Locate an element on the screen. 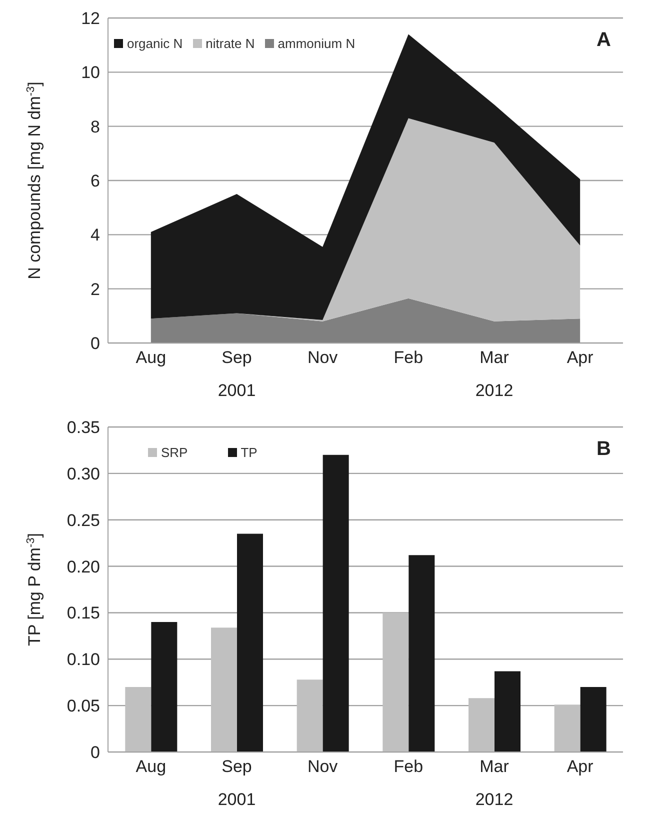  legend-label: ammonium N is located at coordinates (317, 43).